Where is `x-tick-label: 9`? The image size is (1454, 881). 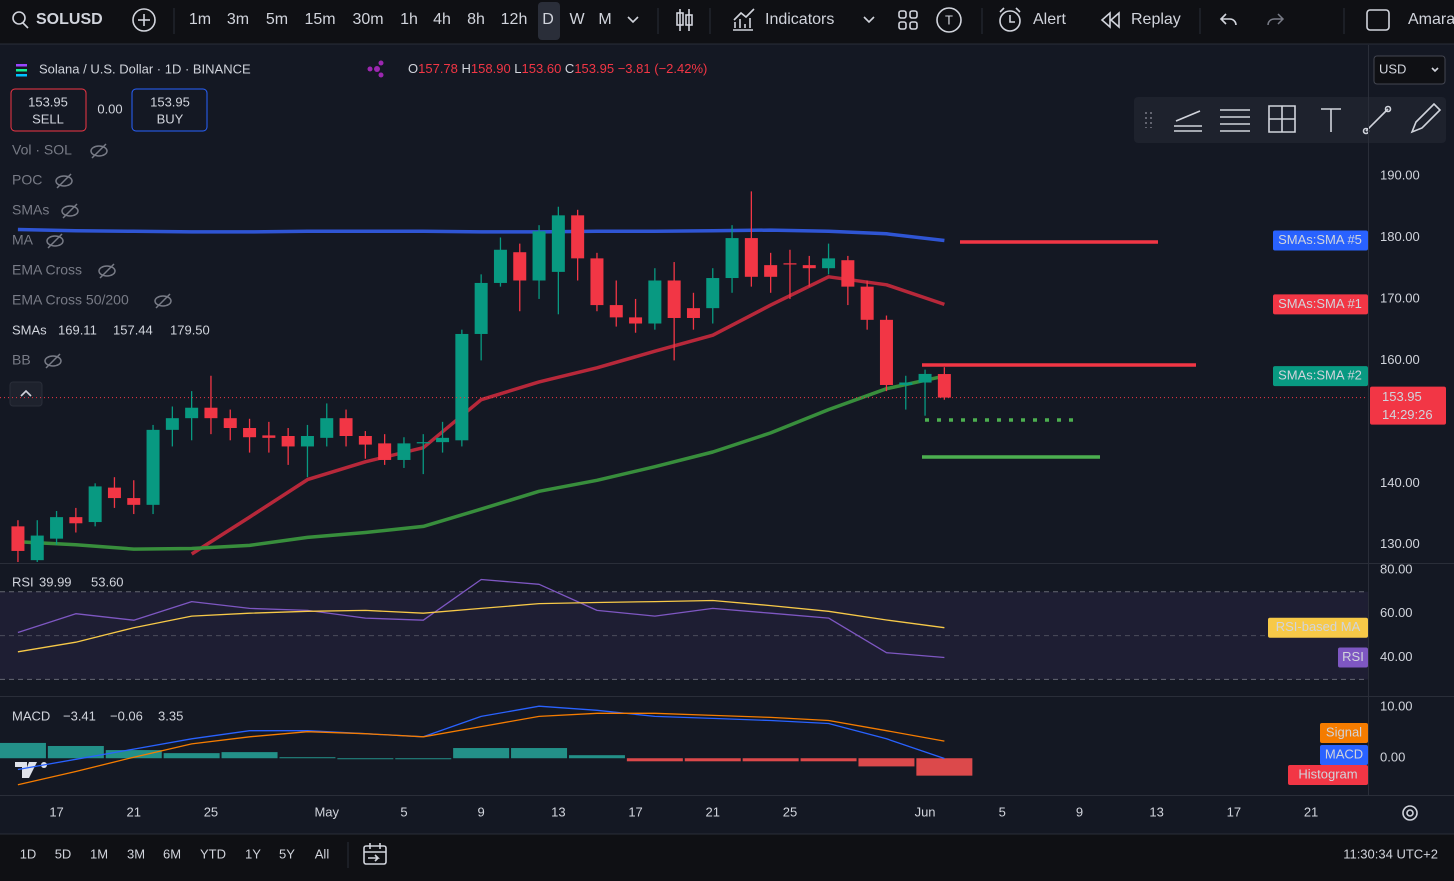
x-tick-label: 9 is located at coordinates (481, 811).